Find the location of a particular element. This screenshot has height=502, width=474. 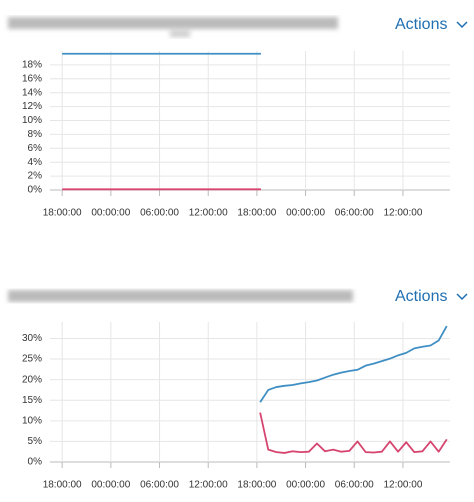

y-tick-label: 30% is located at coordinates (32, 338).